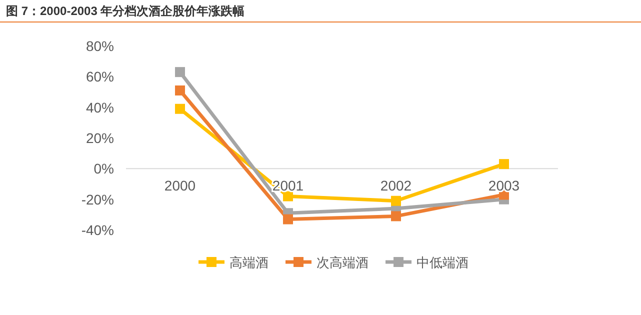  Describe the element at coordinates (104, 168) in the screenshot. I see `y-tick-label: 0%` at that location.